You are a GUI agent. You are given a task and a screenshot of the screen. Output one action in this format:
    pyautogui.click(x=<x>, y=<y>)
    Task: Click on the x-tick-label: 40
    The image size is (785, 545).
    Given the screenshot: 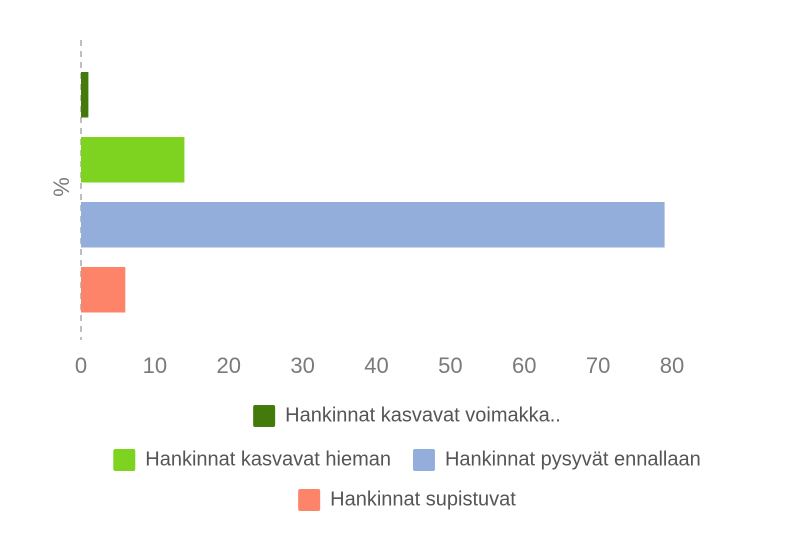 What is the action you would take?
    pyautogui.click(x=376, y=365)
    